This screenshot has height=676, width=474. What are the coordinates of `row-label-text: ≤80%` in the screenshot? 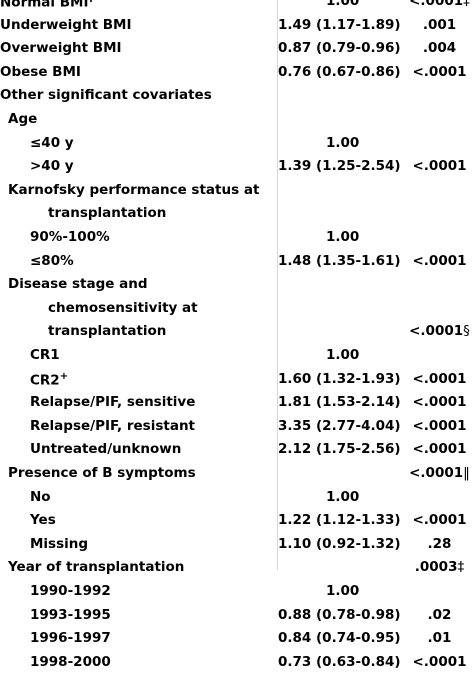 It's located at (52, 260).